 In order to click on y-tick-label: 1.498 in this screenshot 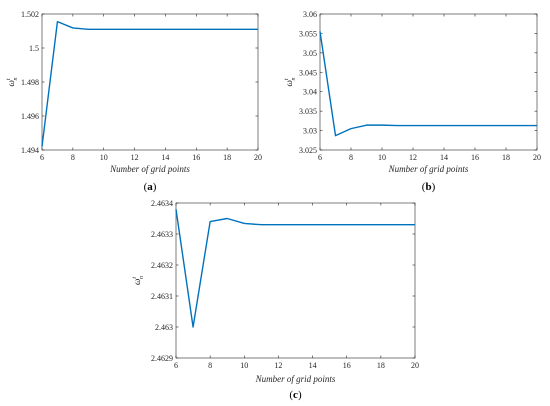, I will do `click(30, 82)`.